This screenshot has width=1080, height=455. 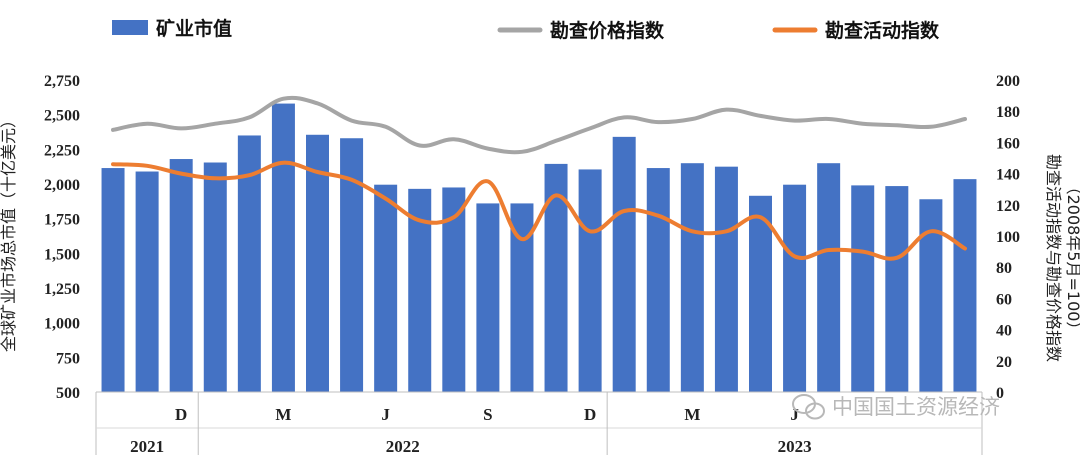 I want to click on right-tick-label: 20, so click(x=1004, y=362).